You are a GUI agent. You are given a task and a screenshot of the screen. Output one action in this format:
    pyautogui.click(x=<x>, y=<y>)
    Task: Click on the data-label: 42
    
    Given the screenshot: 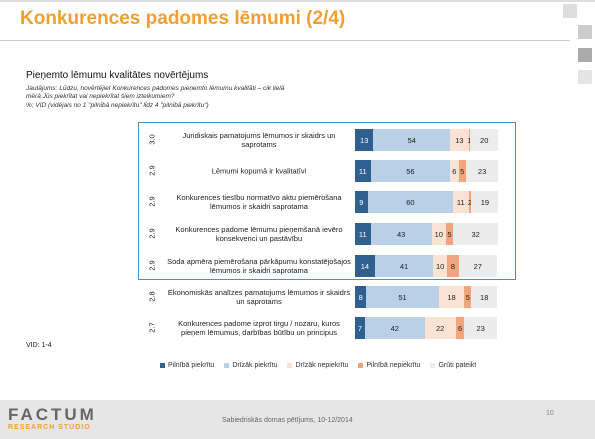 What is the action you would take?
    pyautogui.click(x=394, y=328)
    